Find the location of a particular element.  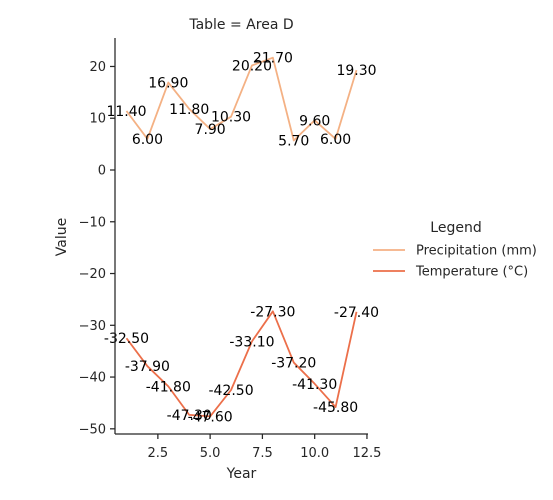

data-label: -37.90 is located at coordinates (147, 367).